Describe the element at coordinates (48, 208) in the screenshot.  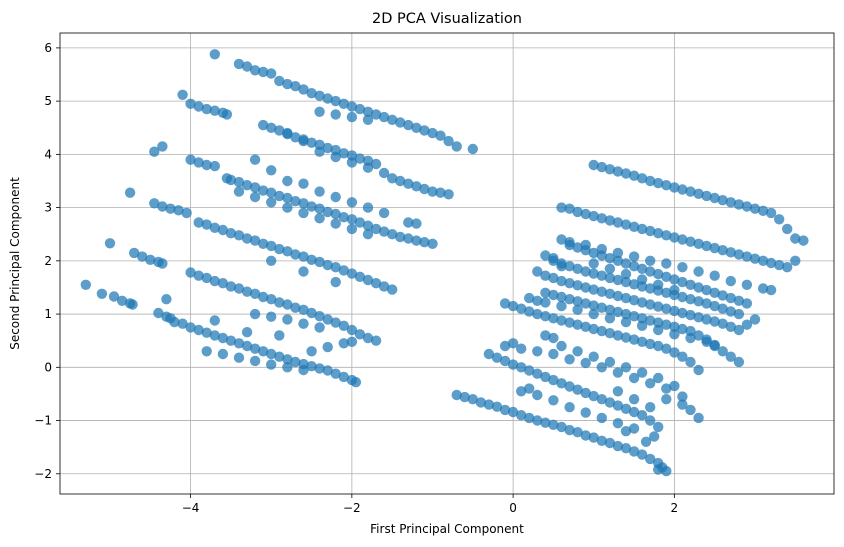
I see `y-tick-label: 3` at that location.